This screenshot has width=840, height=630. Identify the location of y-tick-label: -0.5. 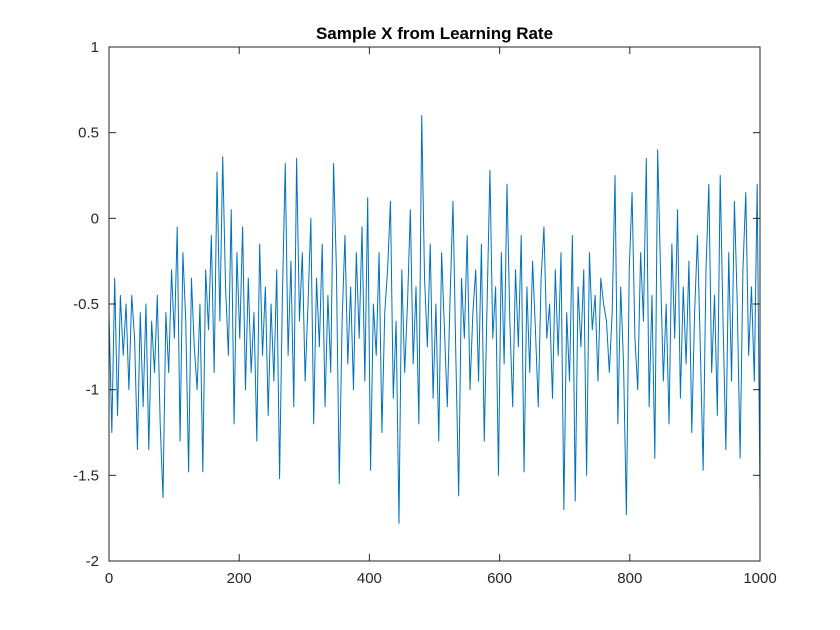
(86, 304).